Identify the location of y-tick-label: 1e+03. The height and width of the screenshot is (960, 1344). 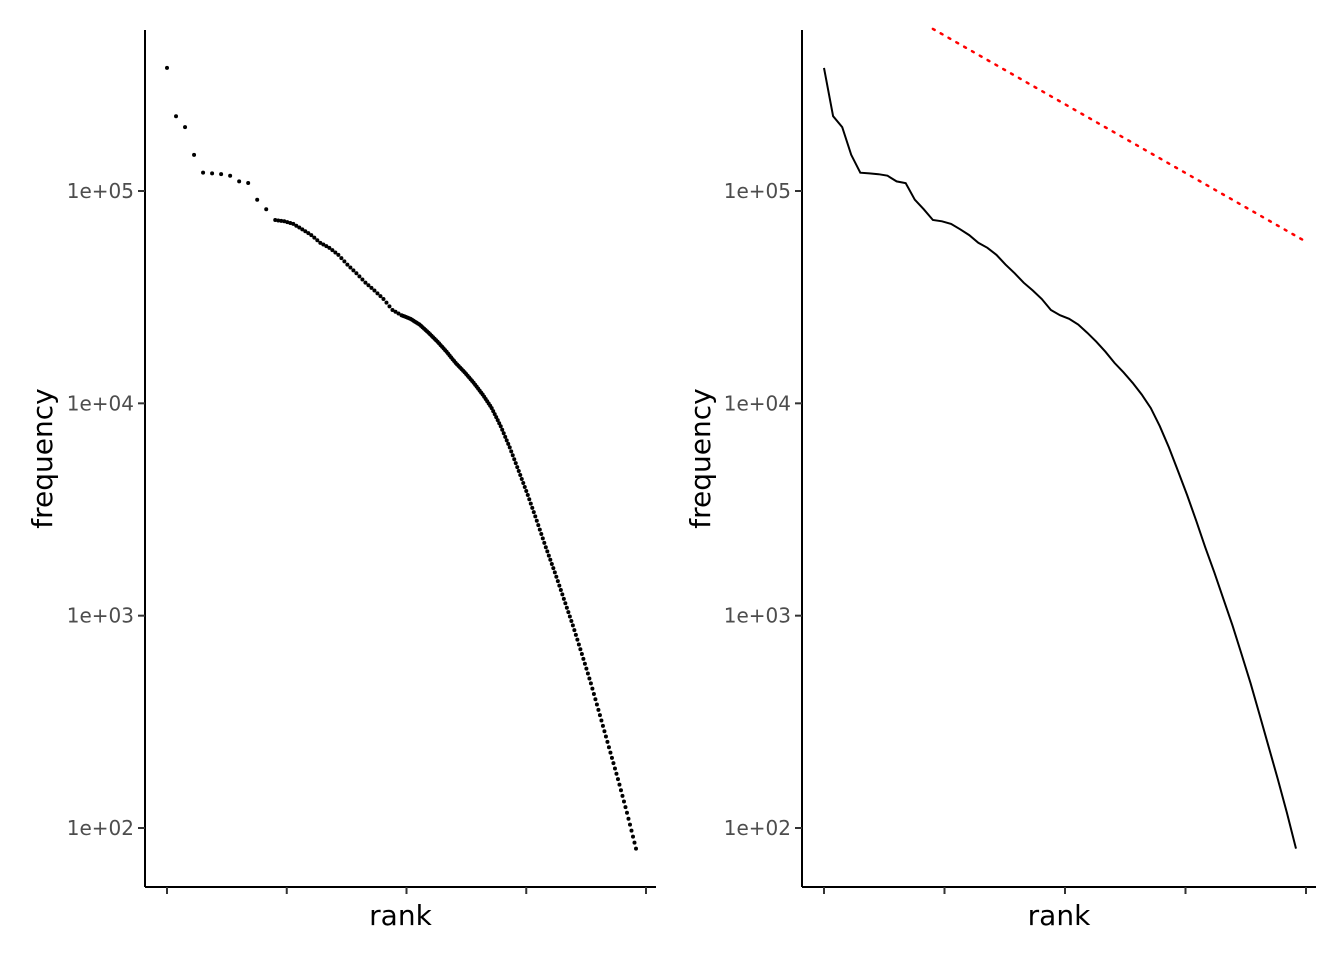
(757, 616).